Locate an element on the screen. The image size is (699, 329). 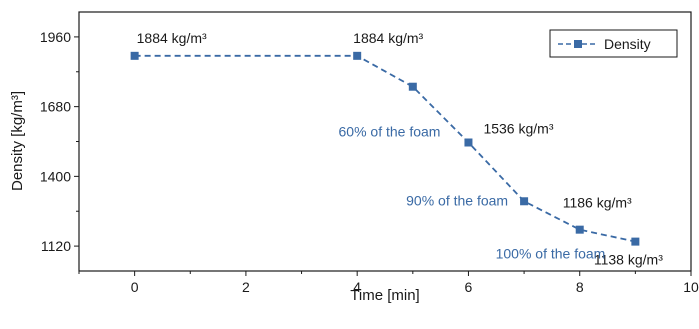
legend-box is located at coordinates (613, 43).